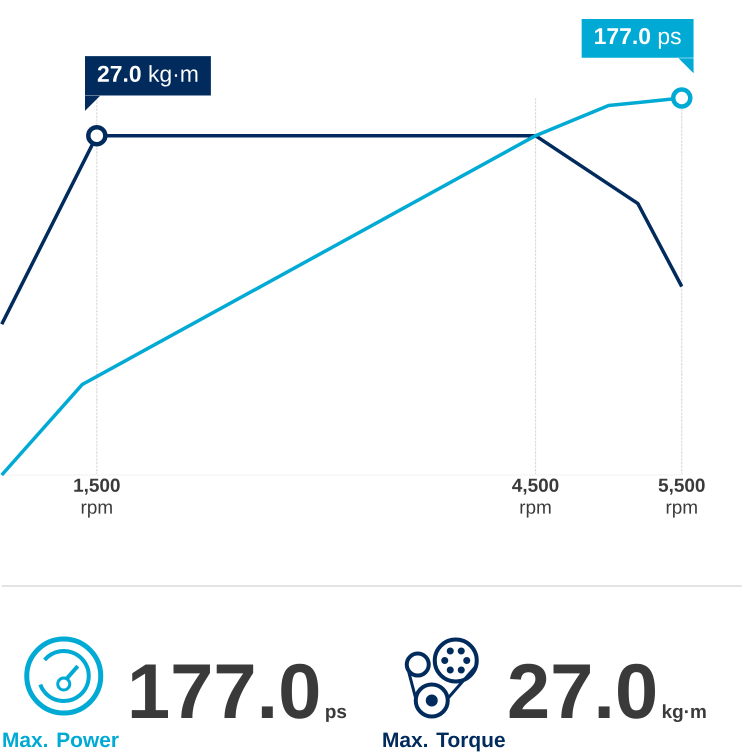  I want to click on annotation: 177.0 ps, so click(637, 38).